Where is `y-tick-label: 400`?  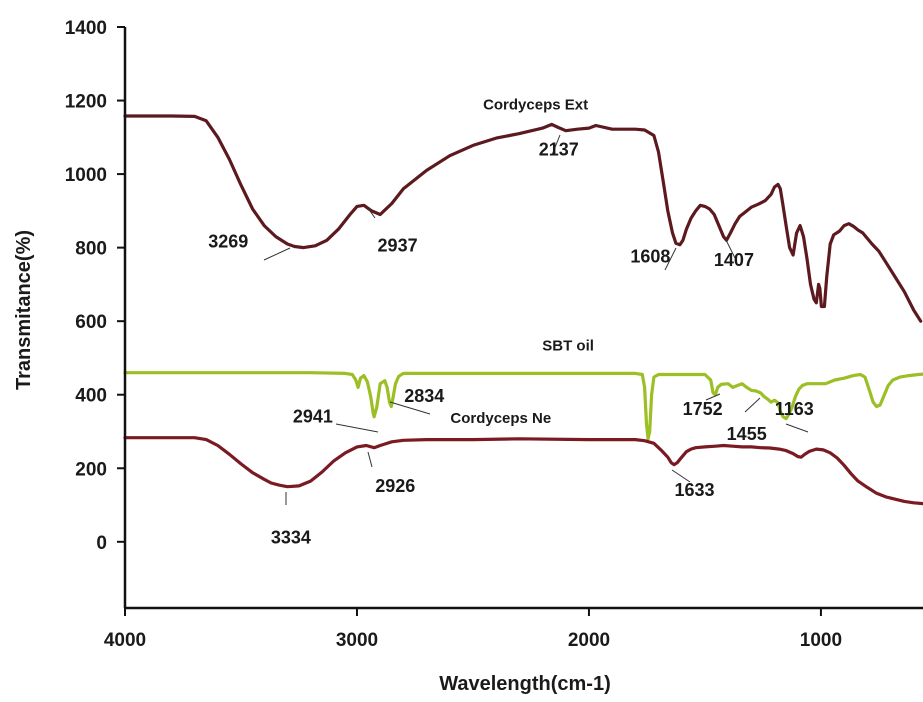
y-tick-label: 400 is located at coordinates (91, 396).